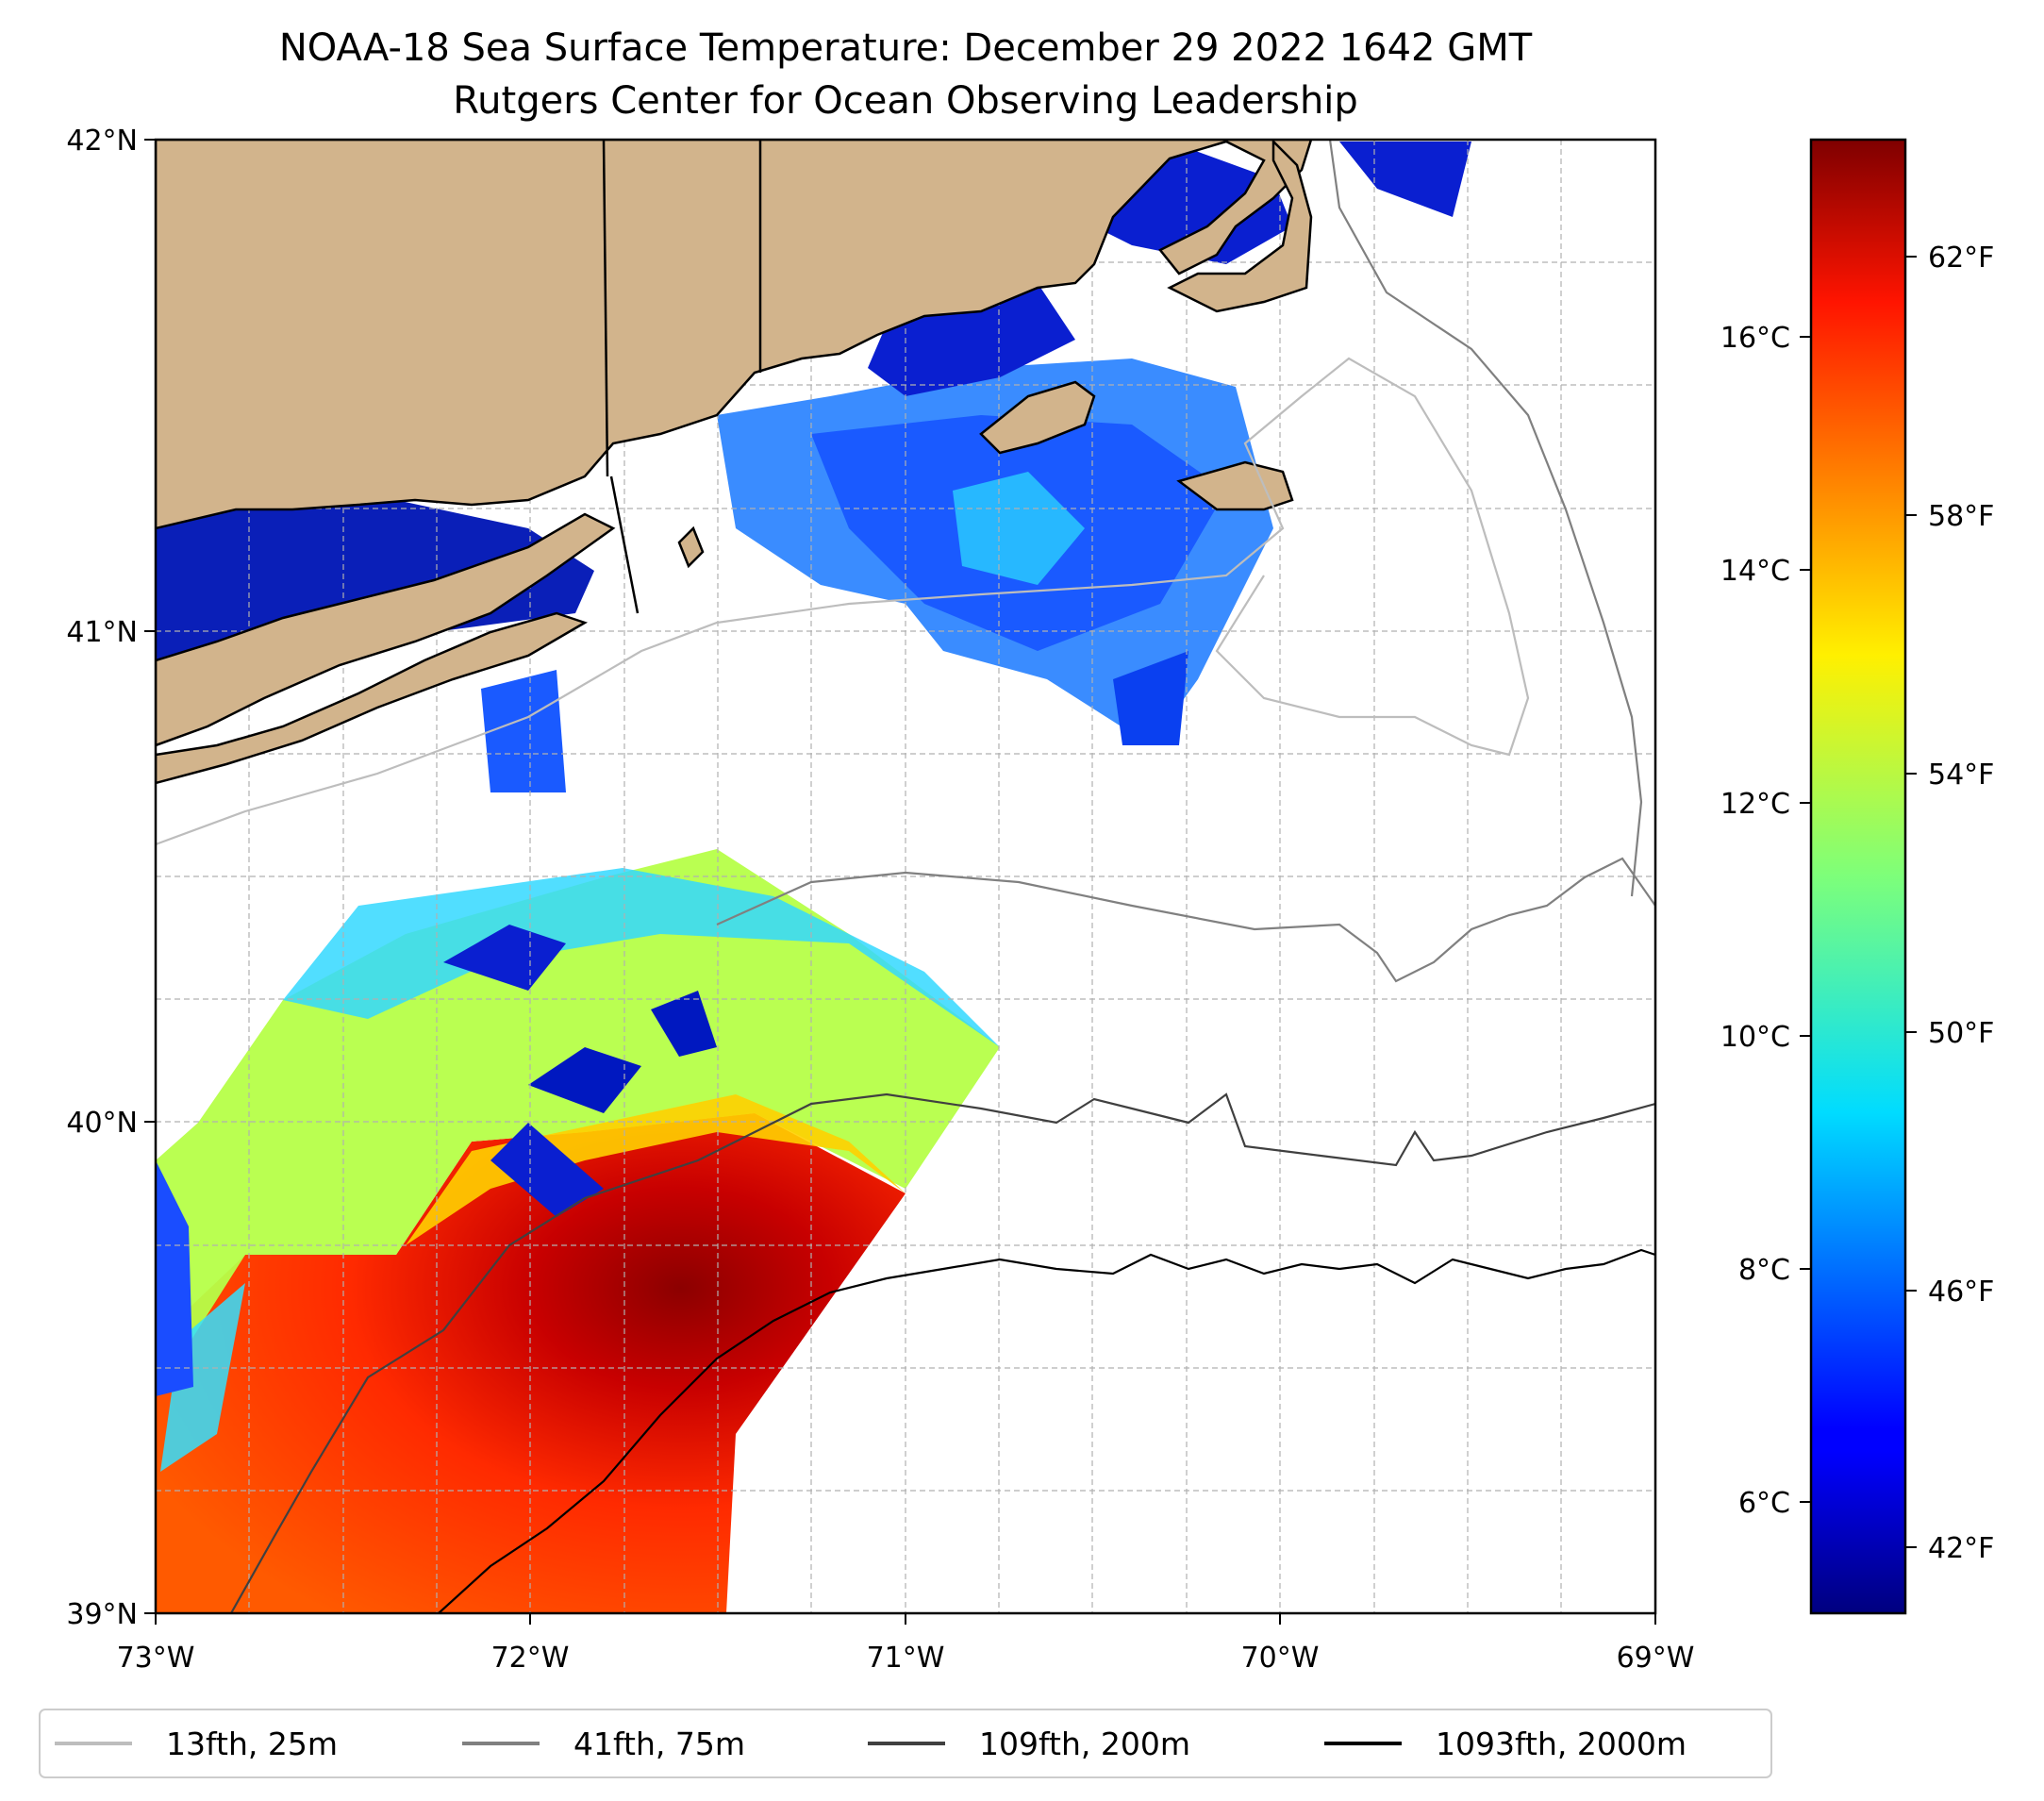  Describe the element at coordinates (1961, 1033) in the screenshot. I see `fahrenheit-tick-label: 50°F` at that location.